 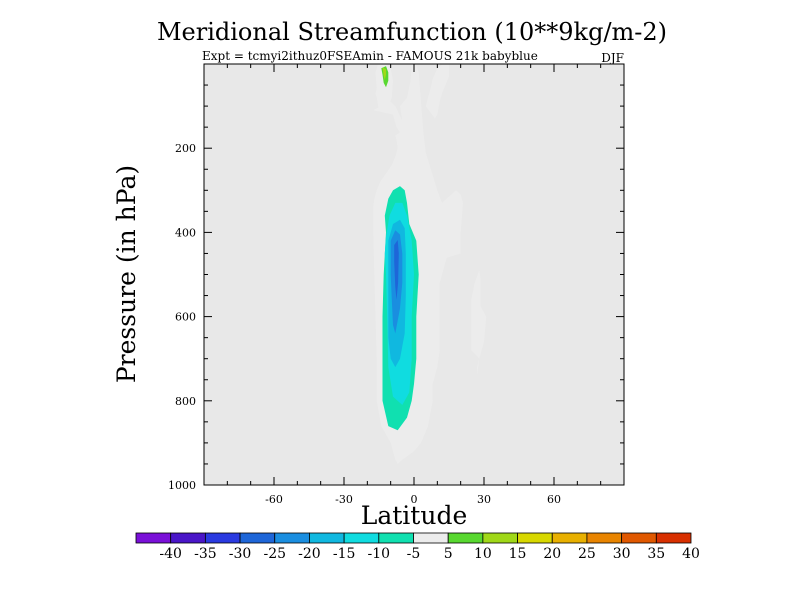 What do you see at coordinates (691, 554) in the screenshot?
I see `colorbar-label: 40` at bounding box center [691, 554].